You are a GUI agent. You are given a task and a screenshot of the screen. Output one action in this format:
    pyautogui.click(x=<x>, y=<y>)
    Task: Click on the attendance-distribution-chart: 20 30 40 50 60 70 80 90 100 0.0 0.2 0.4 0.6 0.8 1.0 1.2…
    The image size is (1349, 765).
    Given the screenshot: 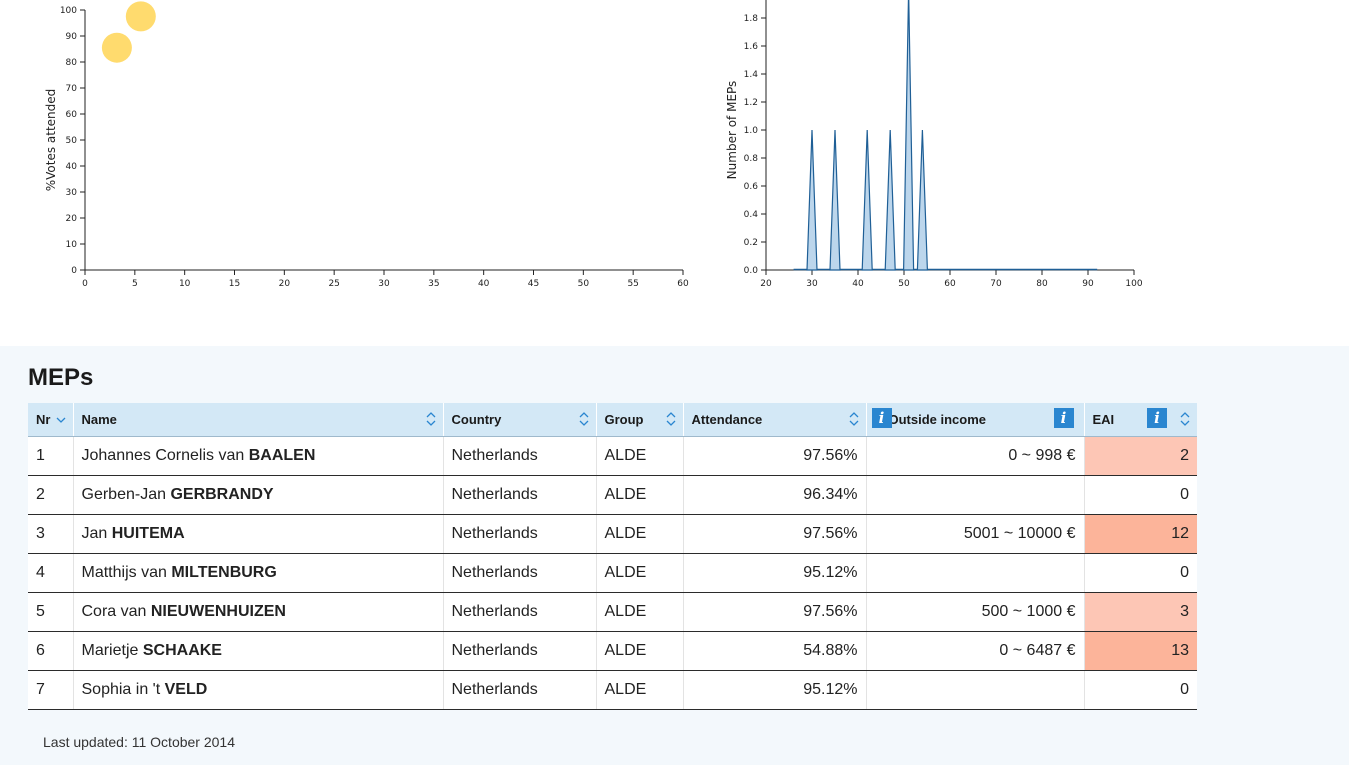 What is the action you would take?
    pyautogui.click(x=934, y=144)
    